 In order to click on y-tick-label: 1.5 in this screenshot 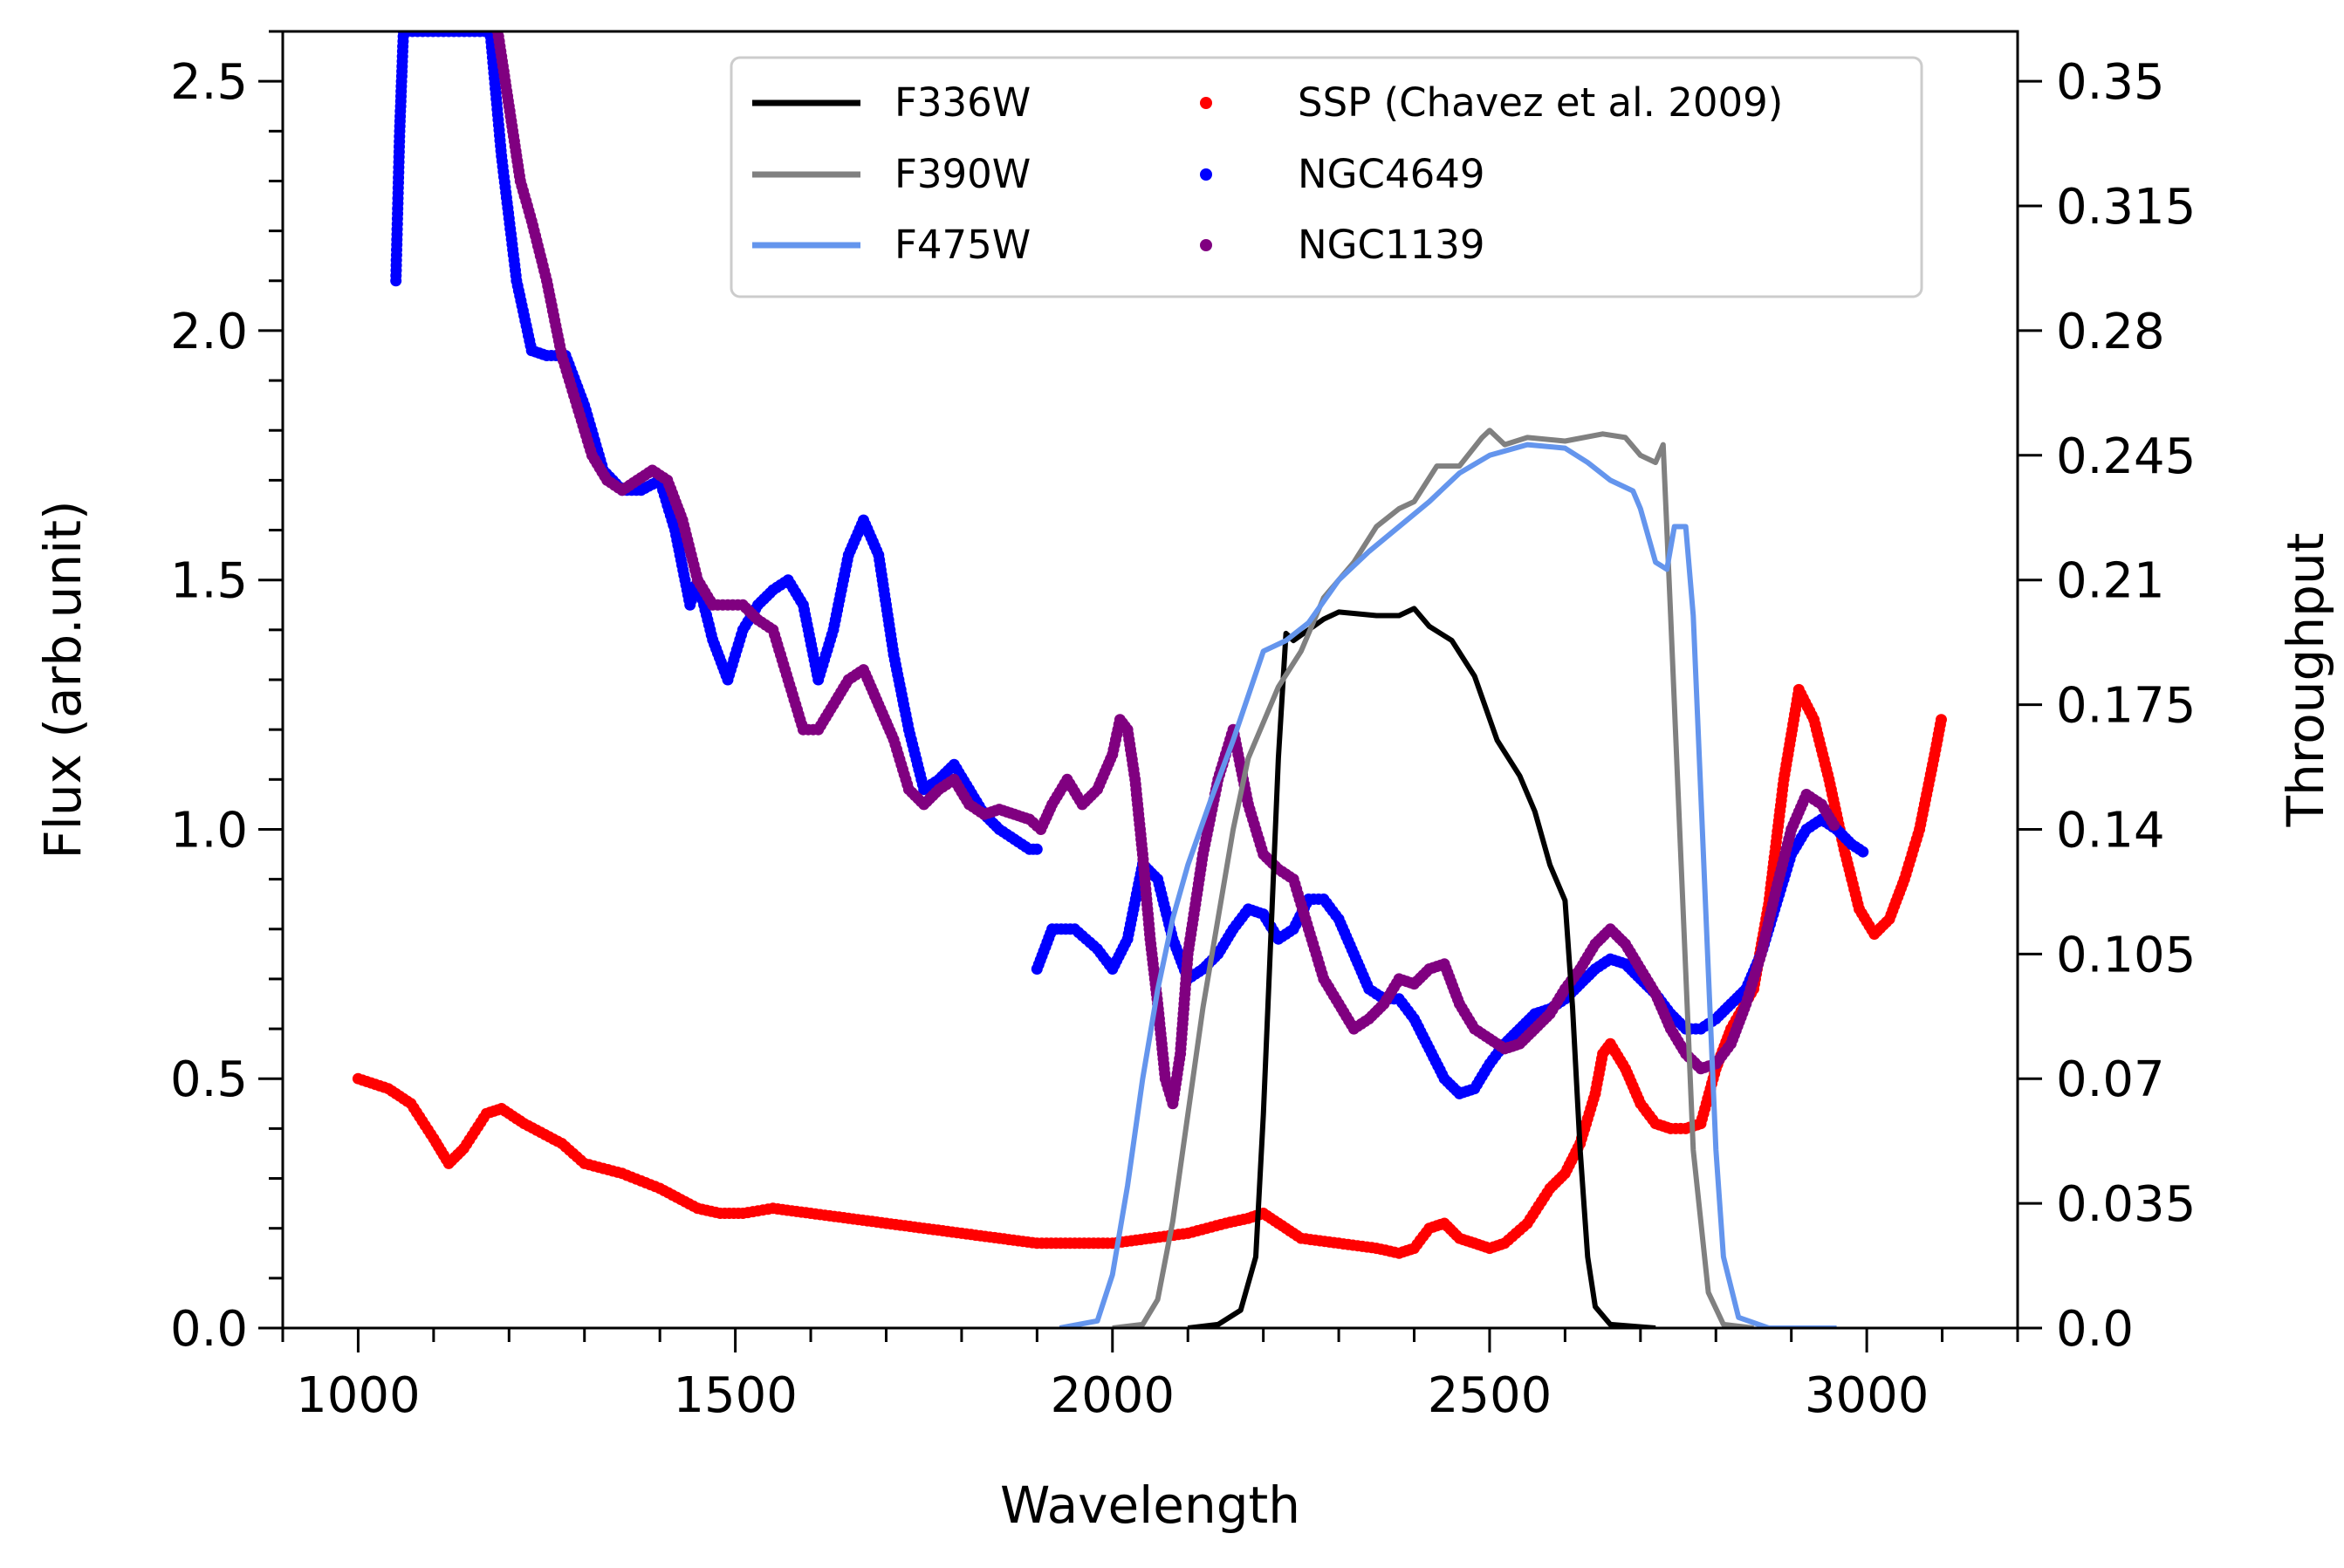, I will do `click(209, 581)`.